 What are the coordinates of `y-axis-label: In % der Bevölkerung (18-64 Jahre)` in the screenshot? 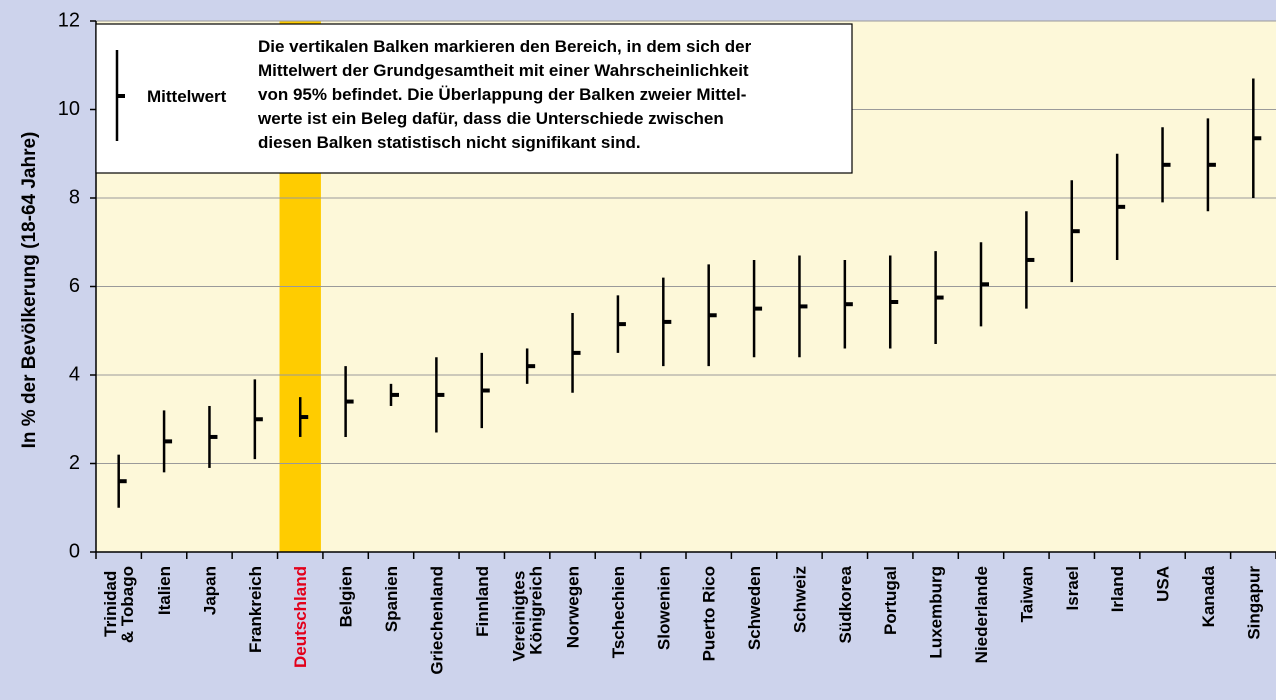 It's located at (29, 290).